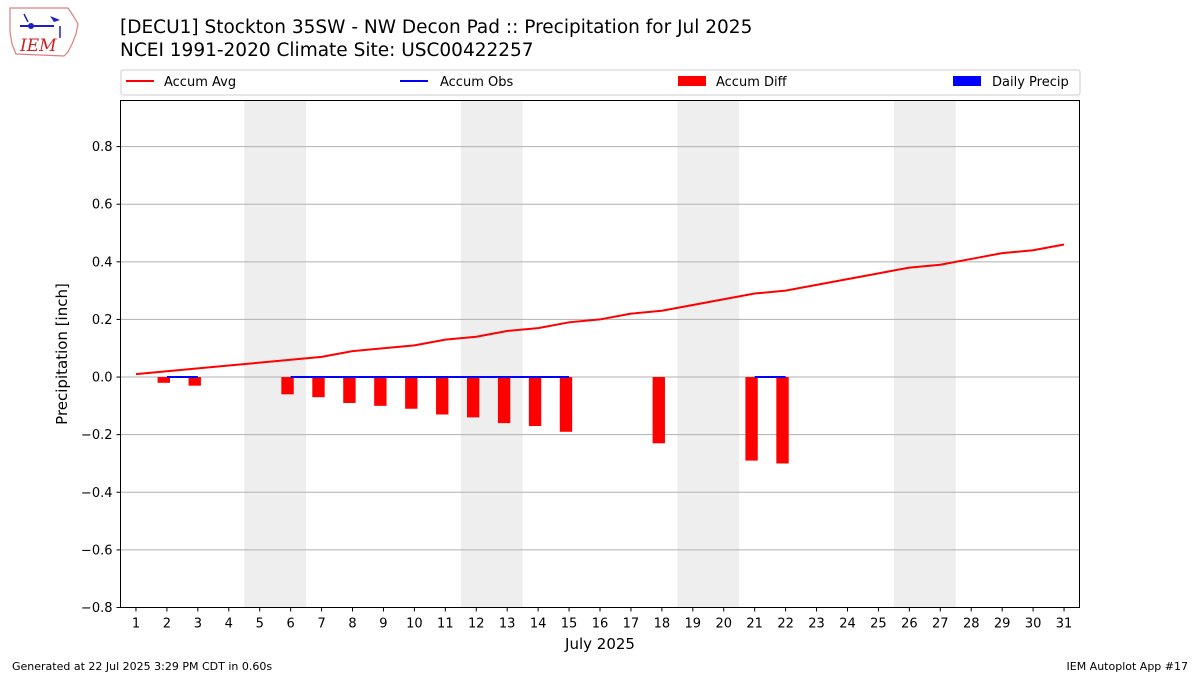 This screenshot has height=675, width=1200. What do you see at coordinates (909, 624) in the screenshot?
I see `x-tick-label-25: 26` at bounding box center [909, 624].